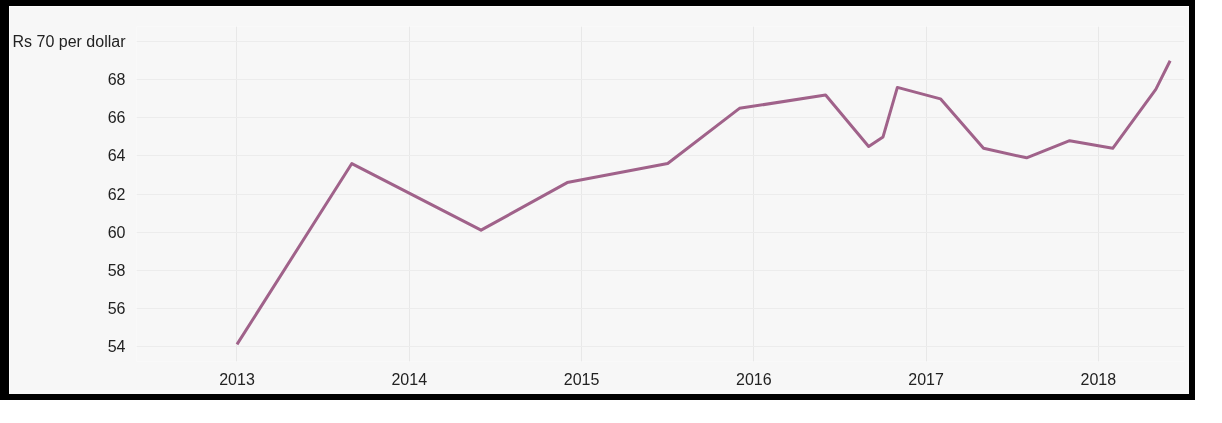 This screenshot has height=423, width=1222. What do you see at coordinates (116, 194) in the screenshot?
I see `y-tick-label: 62` at bounding box center [116, 194].